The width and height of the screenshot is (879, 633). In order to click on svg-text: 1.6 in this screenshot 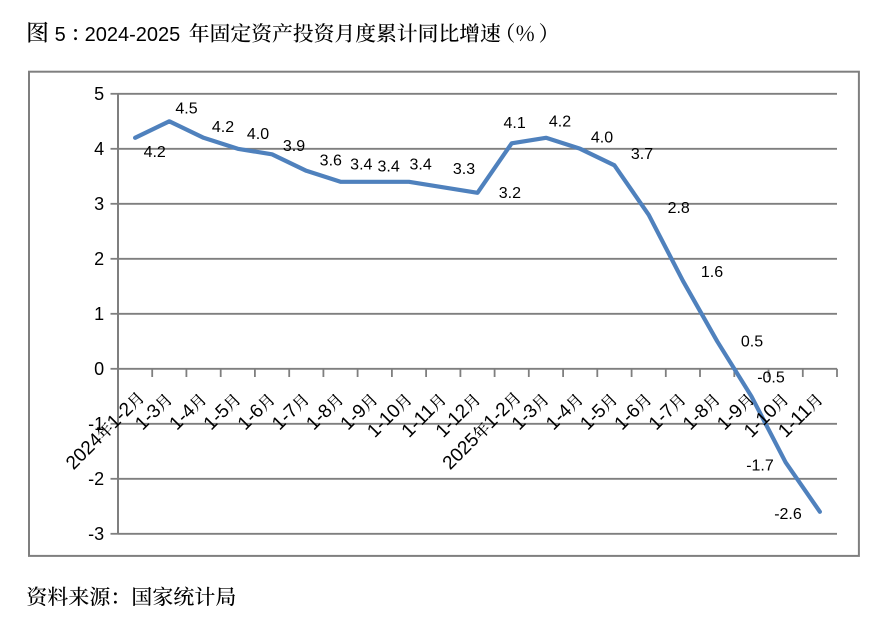, I will do `click(712, 272)`.